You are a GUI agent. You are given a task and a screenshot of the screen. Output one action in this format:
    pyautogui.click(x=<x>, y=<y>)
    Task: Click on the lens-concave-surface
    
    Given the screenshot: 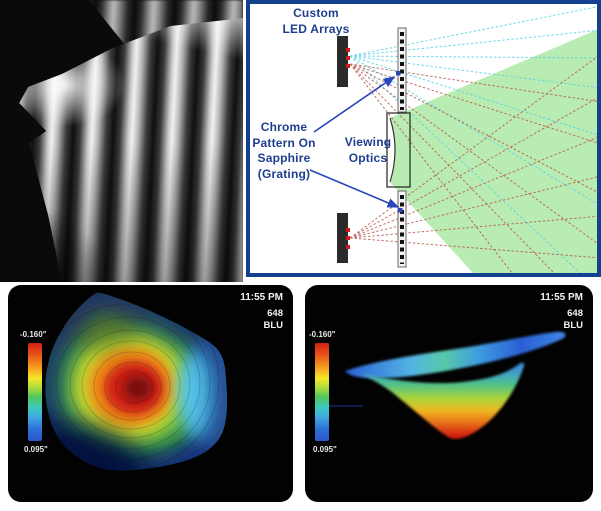 What is the action you would take?
    pyautogui.click(x=392, y=150)
    